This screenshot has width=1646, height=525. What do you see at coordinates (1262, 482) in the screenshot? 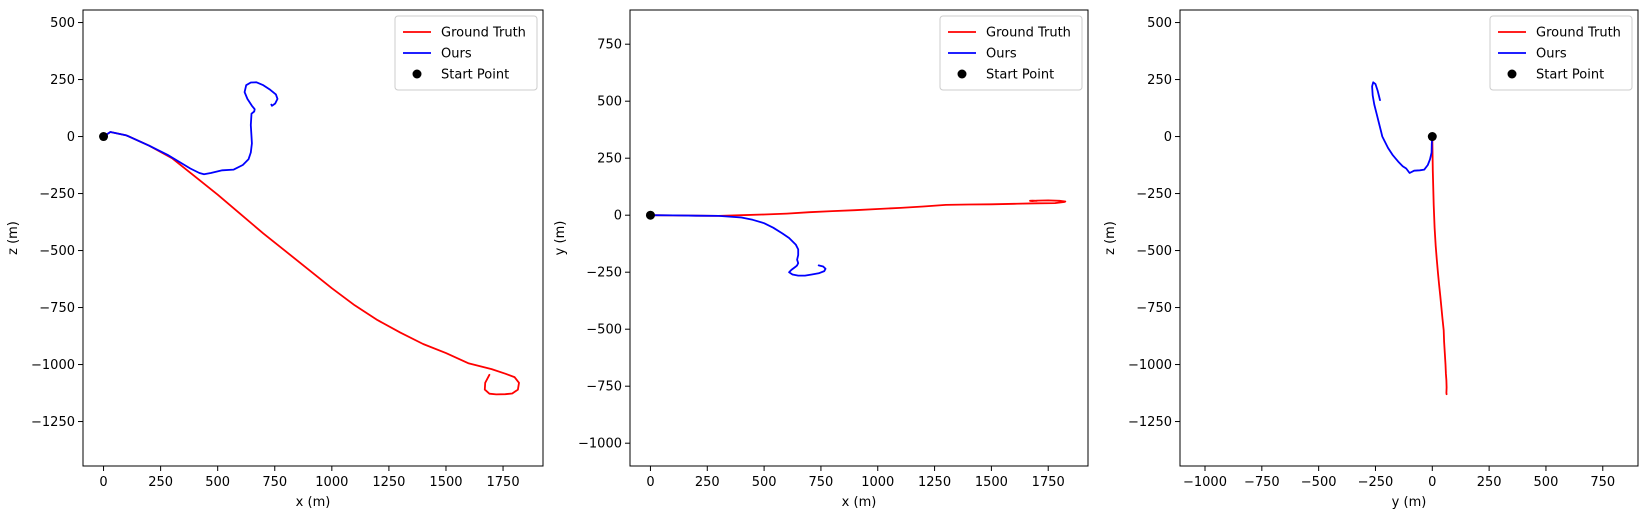
I see `x-tick-label: −750` at bounding box center [1262, 482].